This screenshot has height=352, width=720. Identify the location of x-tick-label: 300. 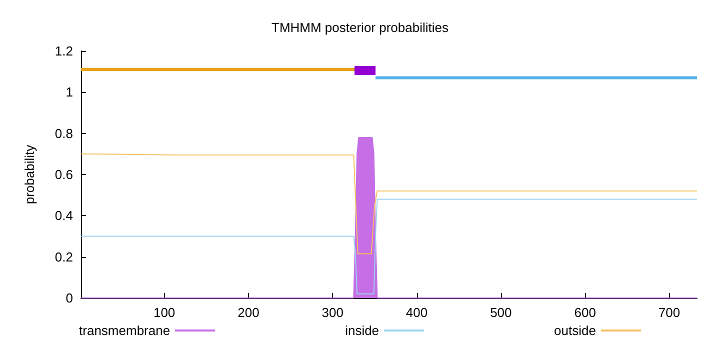
(333, 312).